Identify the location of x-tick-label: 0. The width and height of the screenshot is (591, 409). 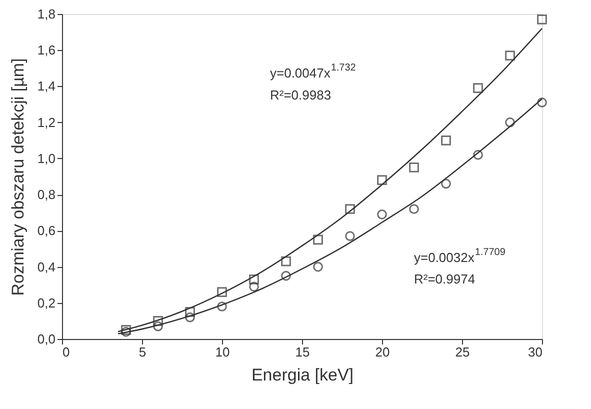
(66, 352).